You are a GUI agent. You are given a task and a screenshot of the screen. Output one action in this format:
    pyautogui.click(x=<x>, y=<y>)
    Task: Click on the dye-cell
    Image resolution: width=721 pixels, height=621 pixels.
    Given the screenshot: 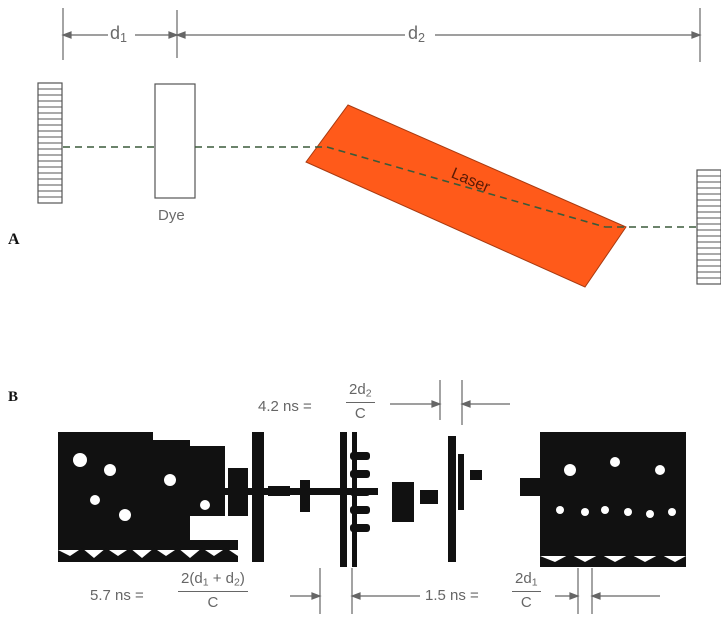 What is the action you would take?
    pyautogui.click(x=175, y=141)
    